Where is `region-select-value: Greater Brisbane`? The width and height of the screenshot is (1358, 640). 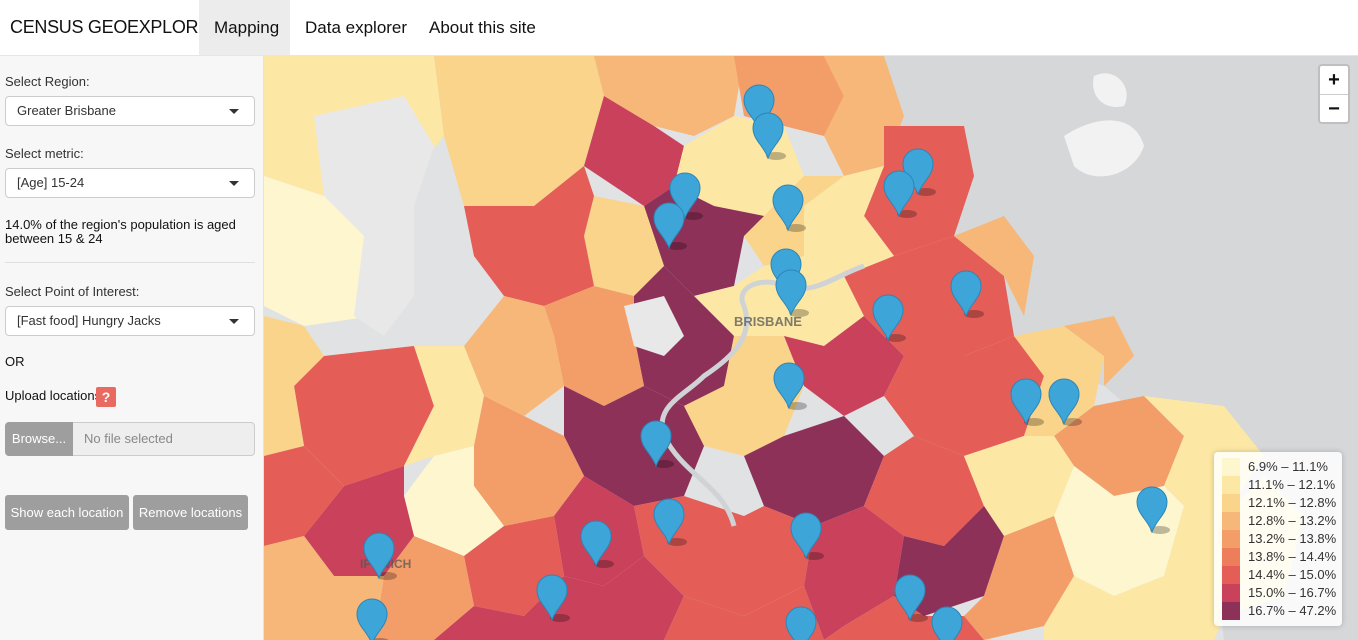
region-select-value: Greater Brisbane is located at coordinates (66, 110).